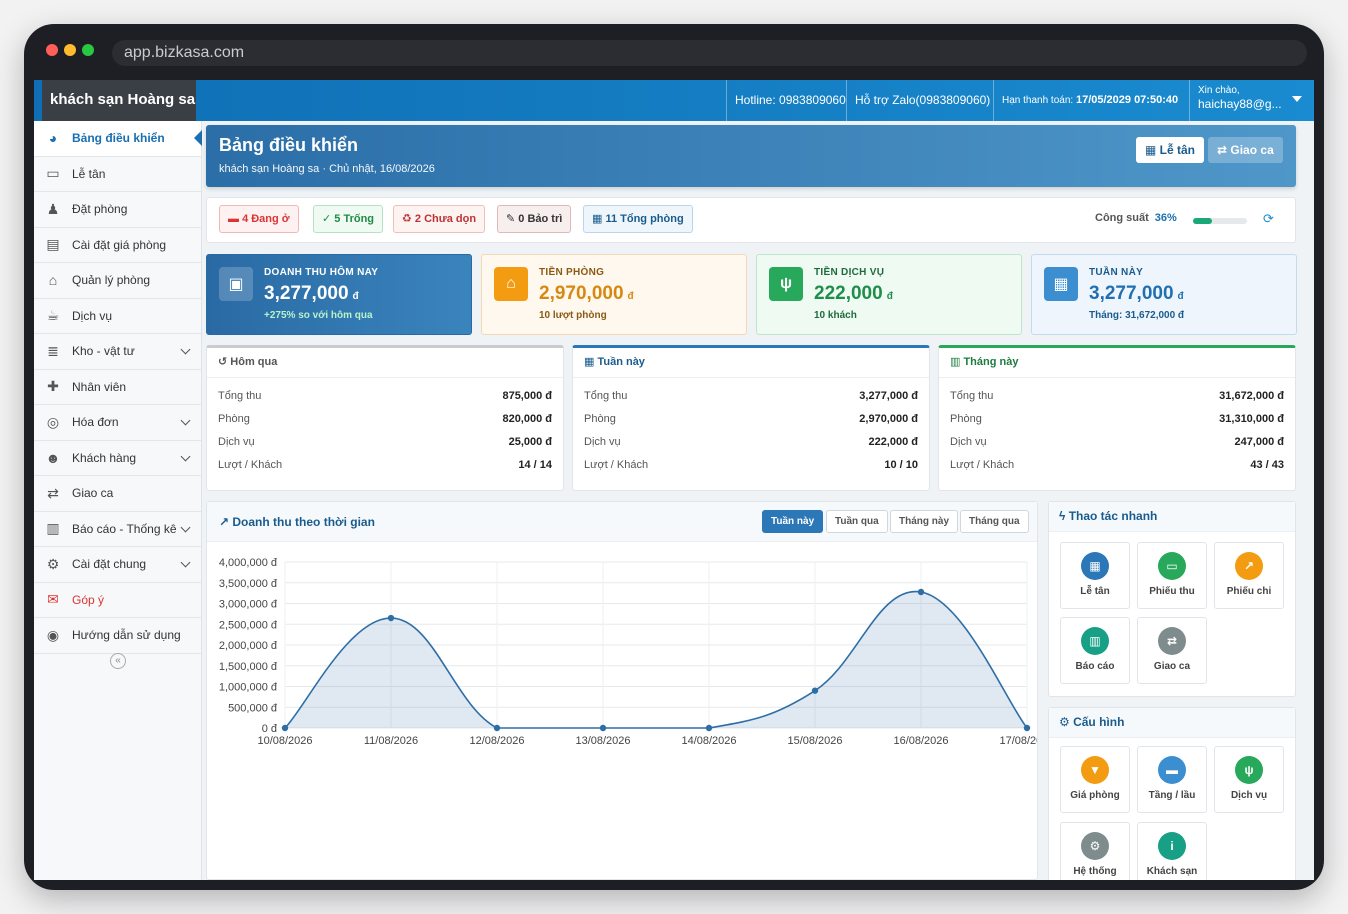  What do you see at coordinates (1095, 650) in the screenshot?
I see `quick-report: ▥ Báo cáo` at bounding box center [1095, 650].